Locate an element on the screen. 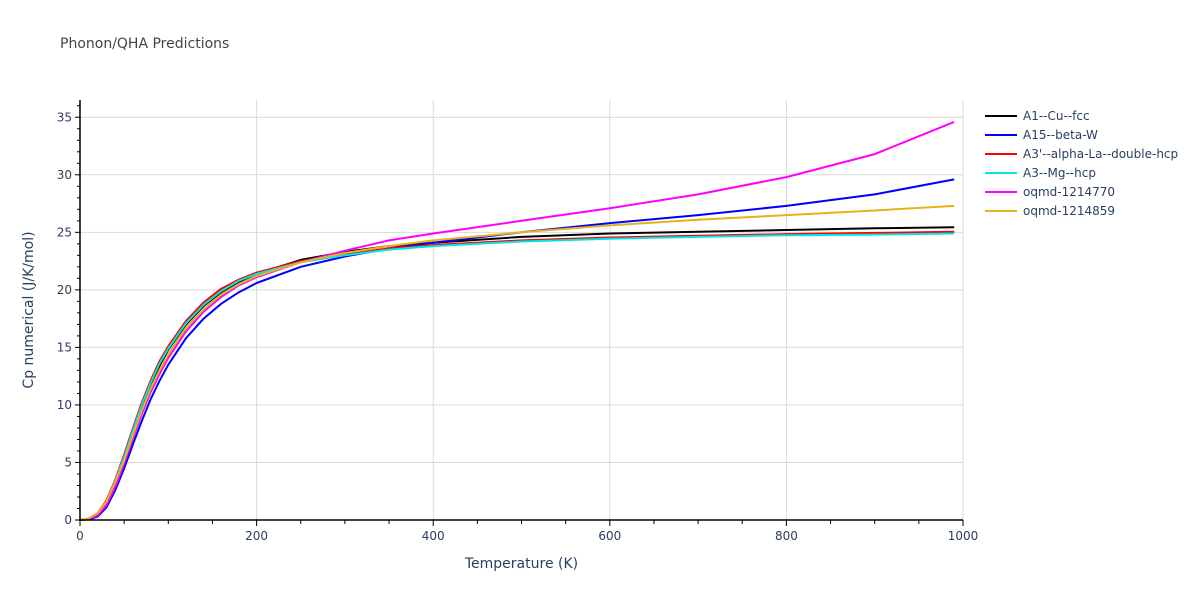 The image size is (1200, 600). y-tick-label: 30 is located at coordinates (64, 175).